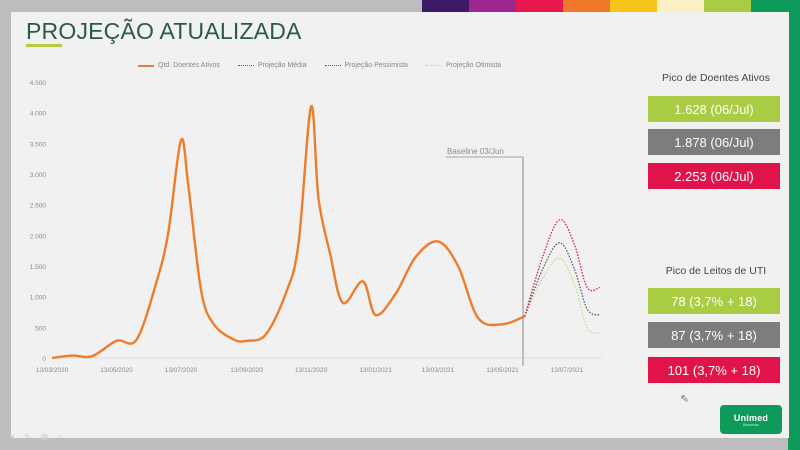 Image resolution: width=800 pixels, height=450 pixels. What do you see at coordinates (116, 370) in the screenshot?
I see `x-tick-label: 13/05/2020` at bounding box center [116, 370].